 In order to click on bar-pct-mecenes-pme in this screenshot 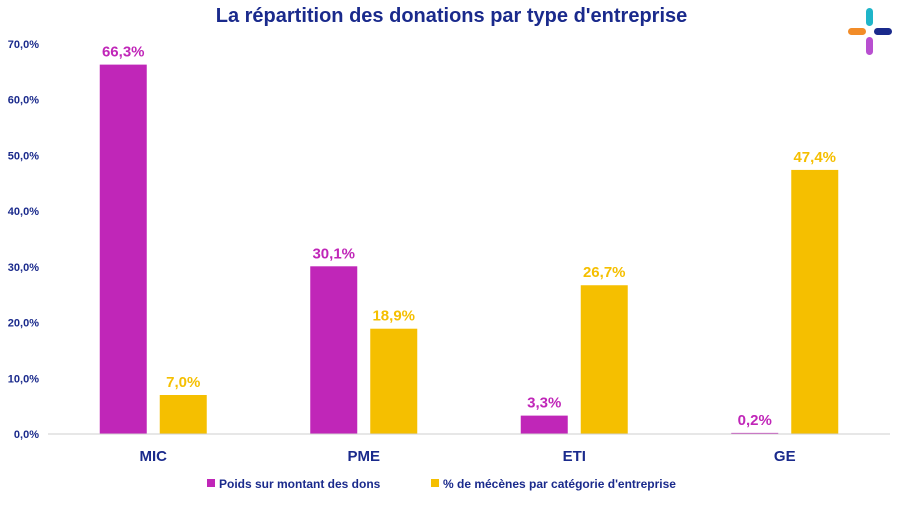, I will do `click(394, 381)`.